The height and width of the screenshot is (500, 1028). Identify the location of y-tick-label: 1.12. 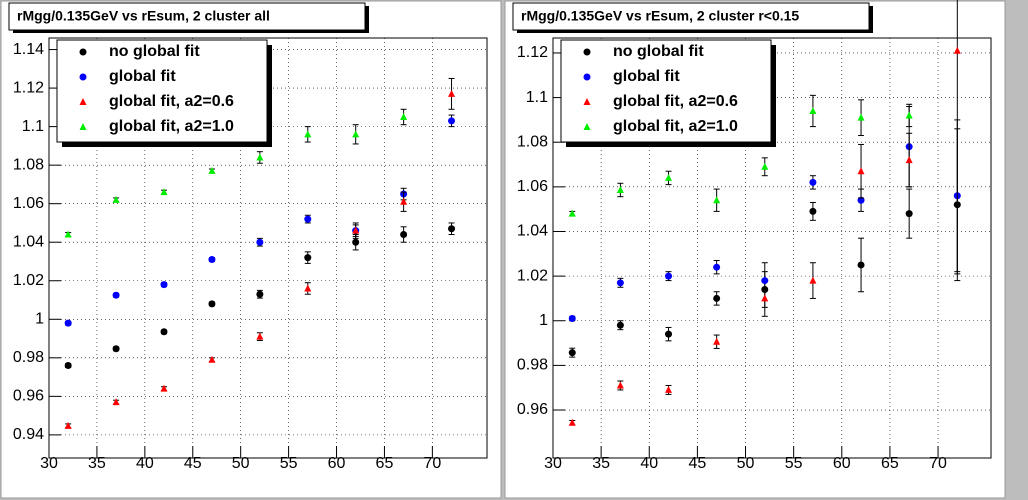
(532, 52).